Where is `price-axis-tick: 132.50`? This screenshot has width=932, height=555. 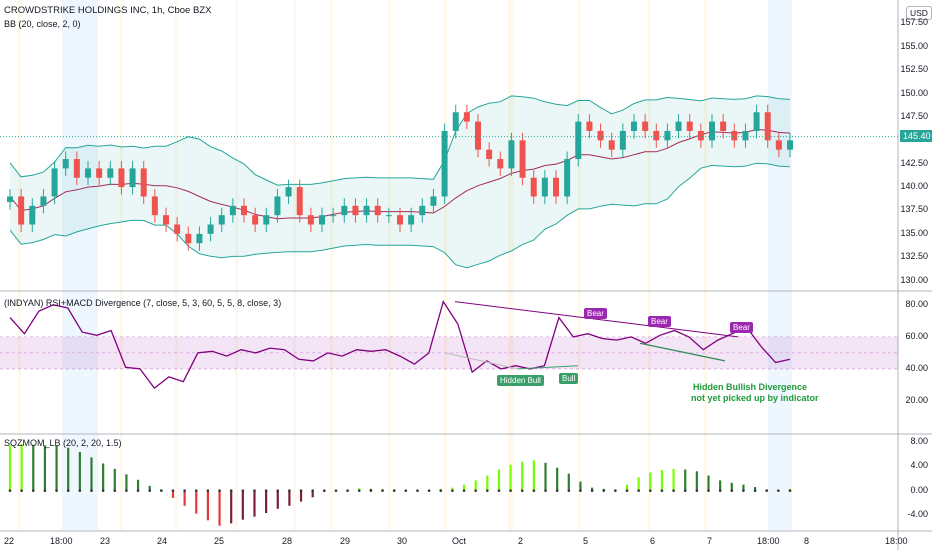 price-axis-tick: 132.50 is located at coordinates (914, 256).